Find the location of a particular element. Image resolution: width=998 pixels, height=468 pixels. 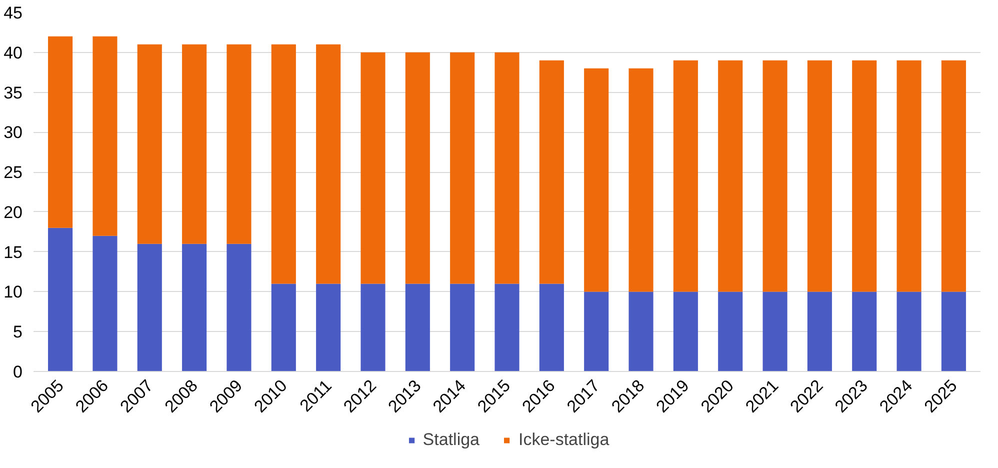

y-tick-label: 30 is located at coordinates (13, 132).